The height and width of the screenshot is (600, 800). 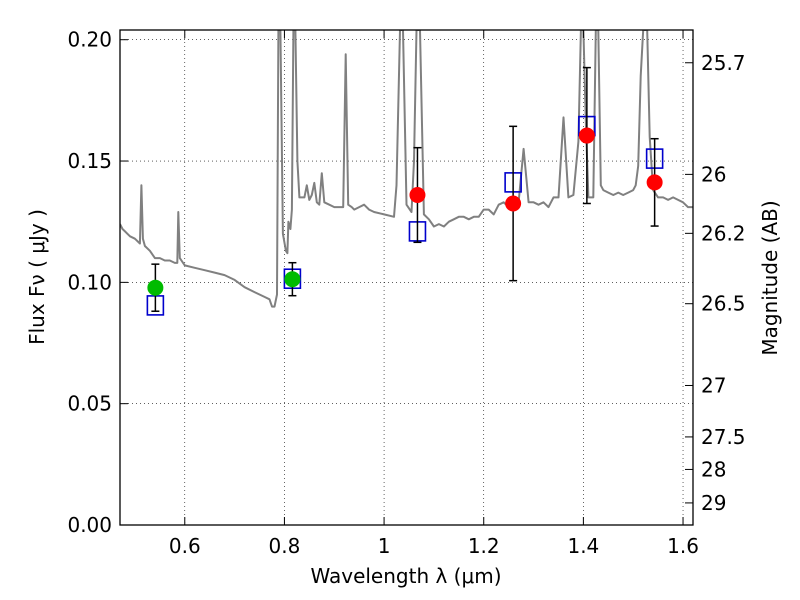 What do you see at coordinates (285, 546) in the screenshot?
I see `x-tick-label: 0.8` at bounding box center [285, 546].